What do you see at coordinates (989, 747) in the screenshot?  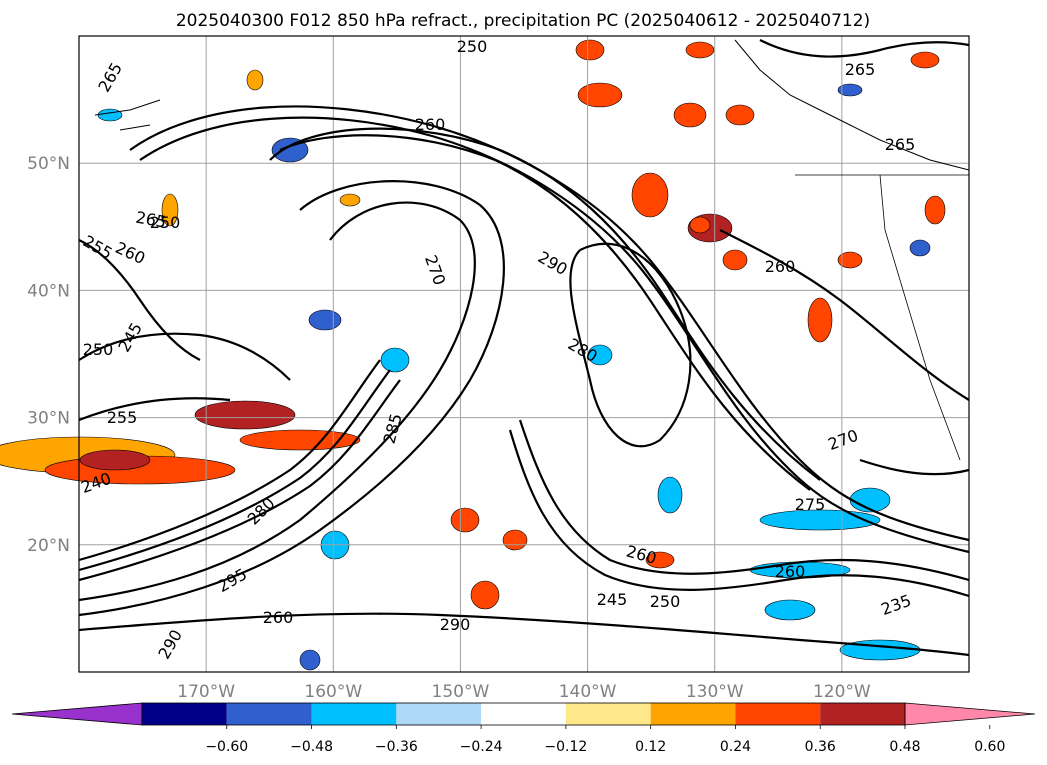 I see `colorbar-tick-label: 0.60` at bounding box center [989, 747].